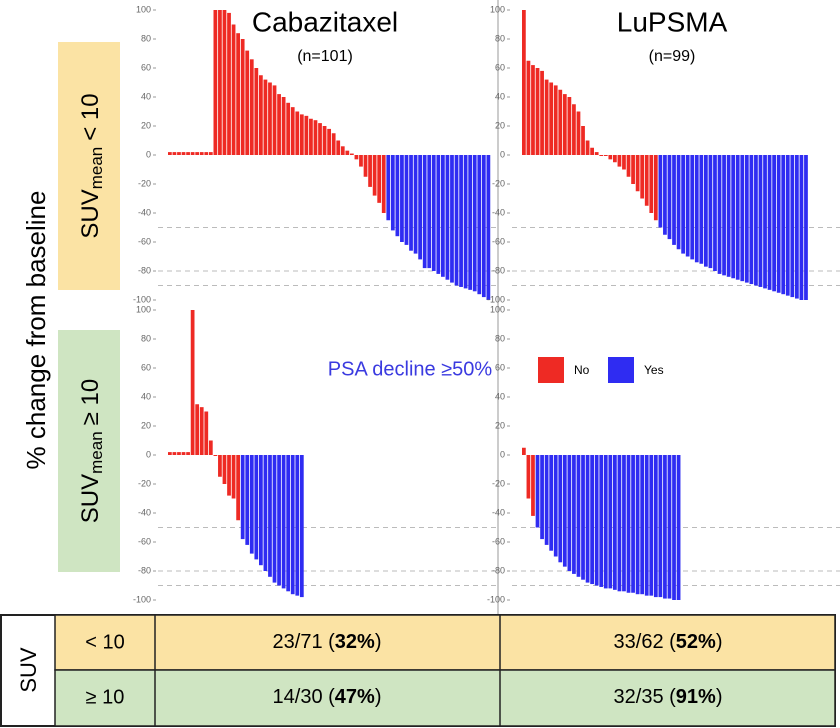  Describe the element at coordinates (89, 166) in the screenshot. I see `row-label-box` at that location.